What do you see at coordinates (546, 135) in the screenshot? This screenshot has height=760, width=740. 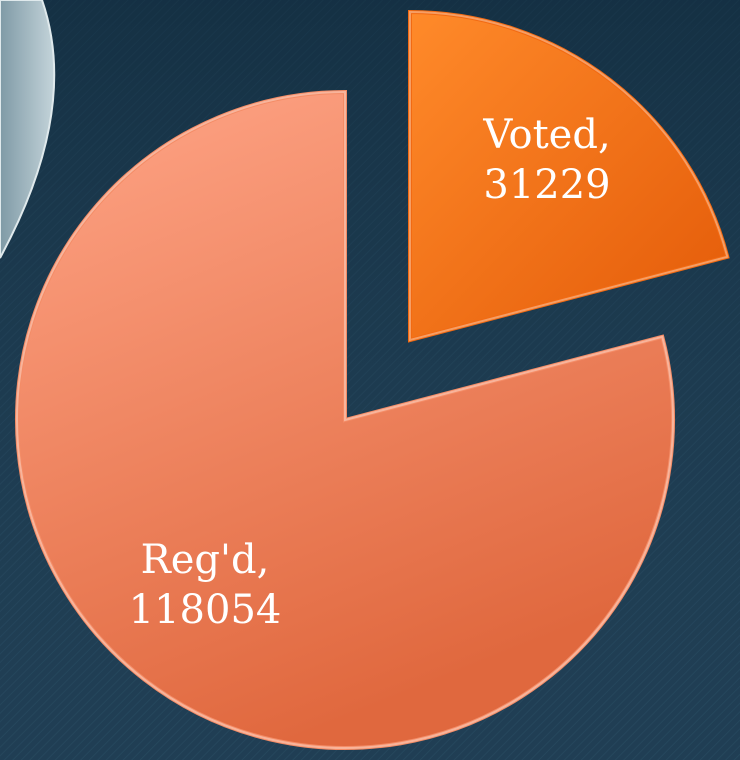 I see `data-label-line: Voted,` at bounding box center [546, 135].